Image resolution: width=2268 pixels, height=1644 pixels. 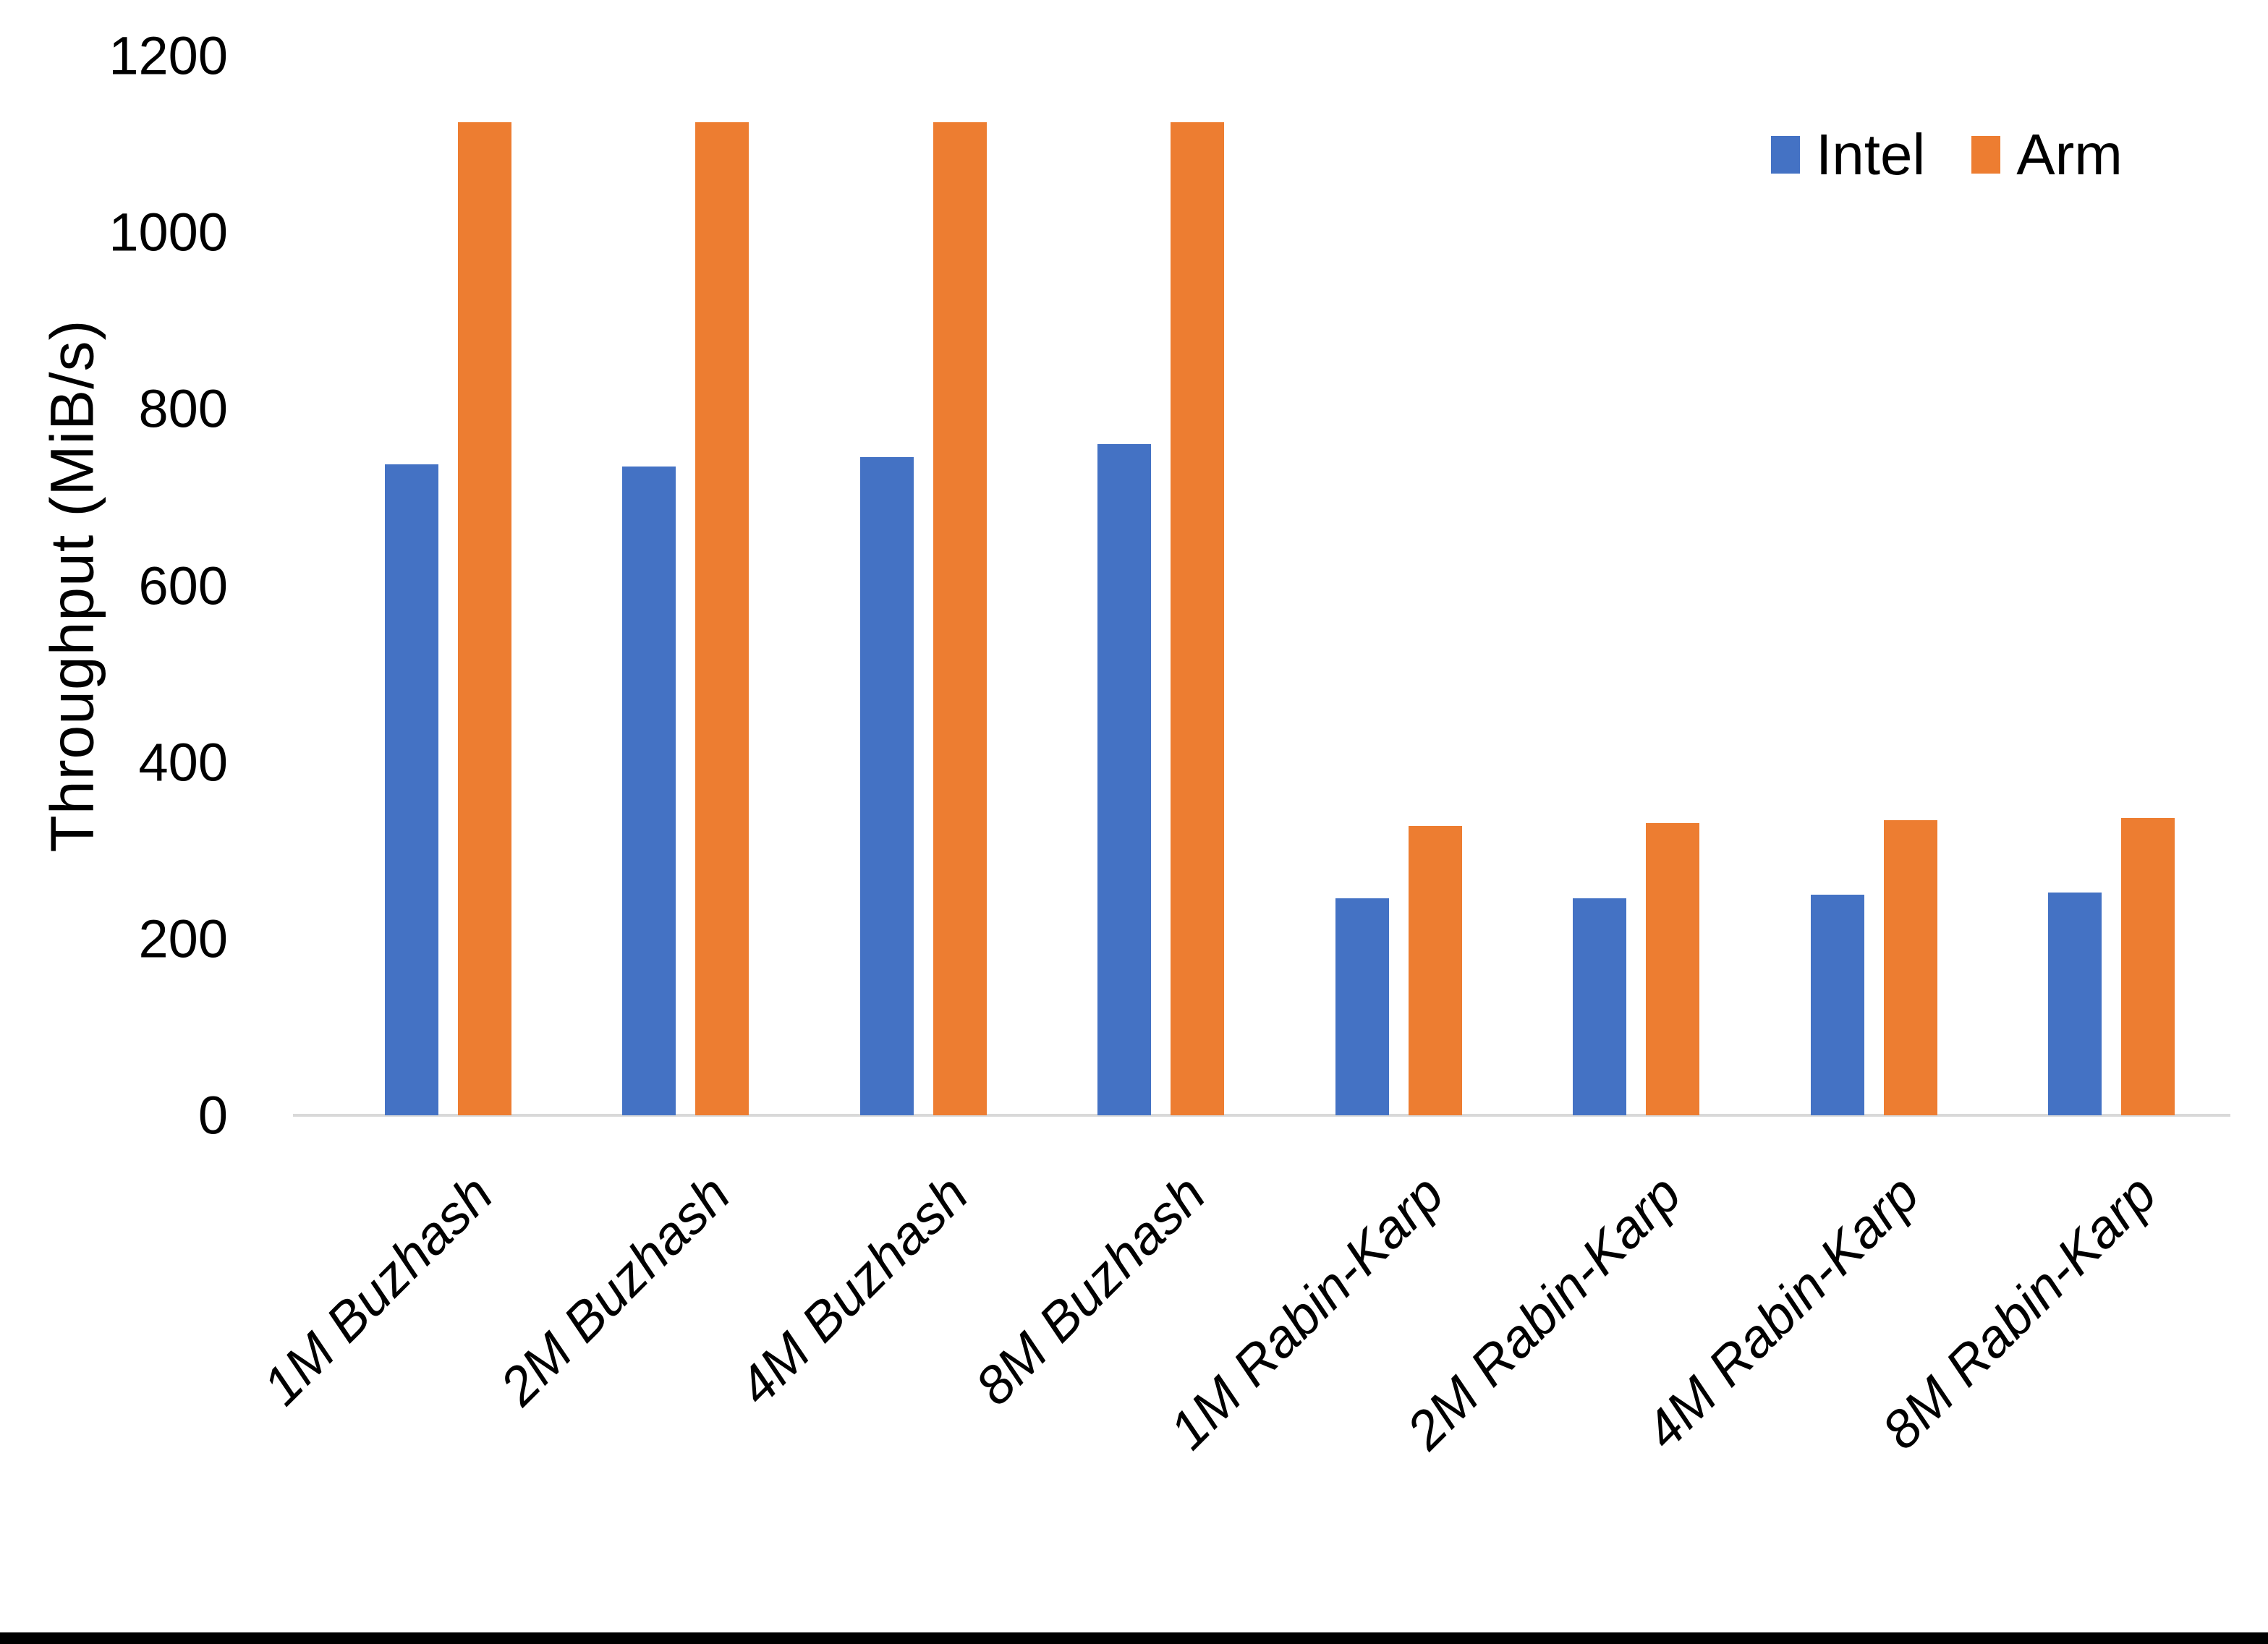 What do you see at coordinates (484, 618) in the screenshot?
I see `bar-arm-1m-buzhash` at bounding box center [484, 618].